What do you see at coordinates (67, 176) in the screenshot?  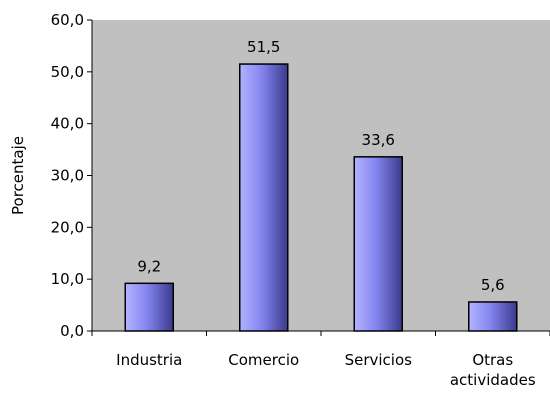 I see `y-tick-label: 30,0` at bounding box center [67, 176].